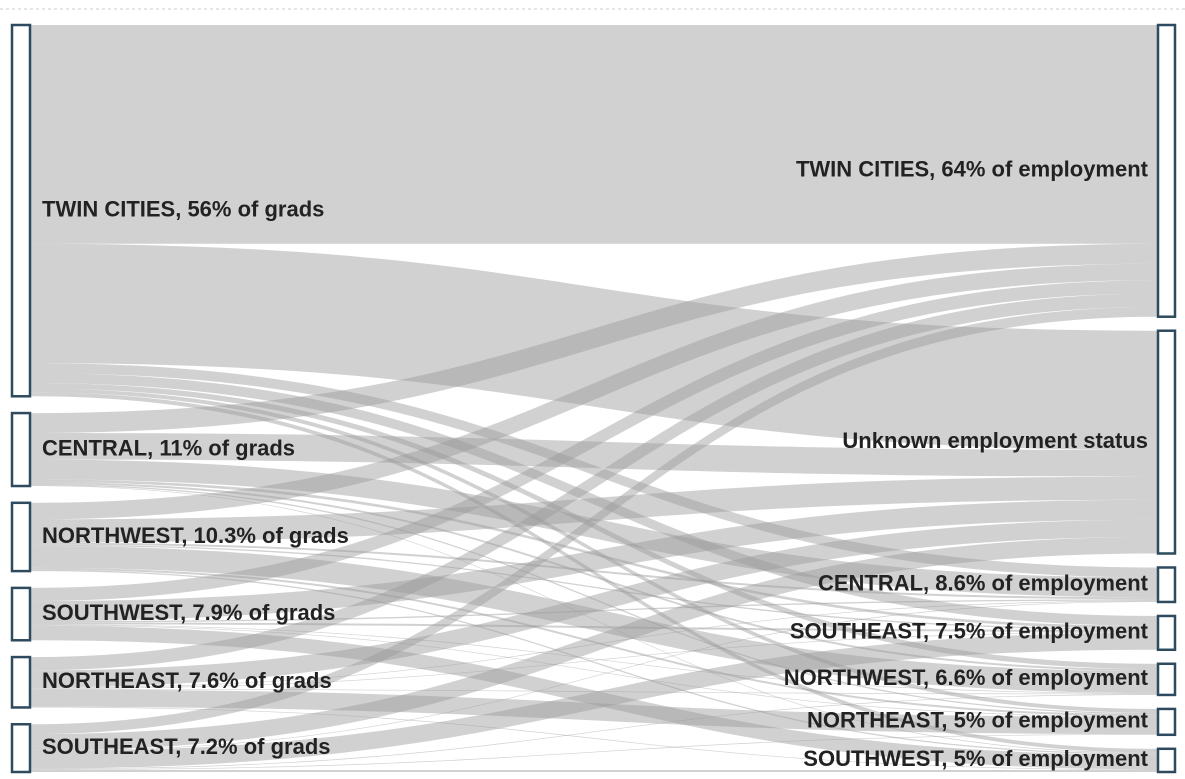 Image resolution: width=1185 pixels, height=779 pixels. I want to click on source-label: NORTHWEST, 10.3% of grads, so click(195, 535).